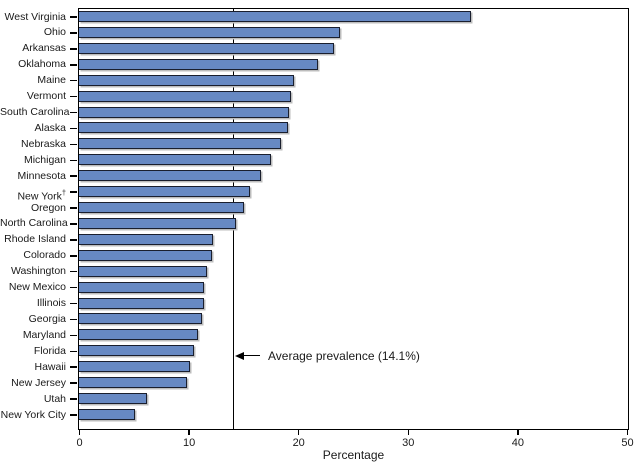  Describe the element at coordinates (518, 443) in the screenshot. I see `x-tick-label: 40` at that location.